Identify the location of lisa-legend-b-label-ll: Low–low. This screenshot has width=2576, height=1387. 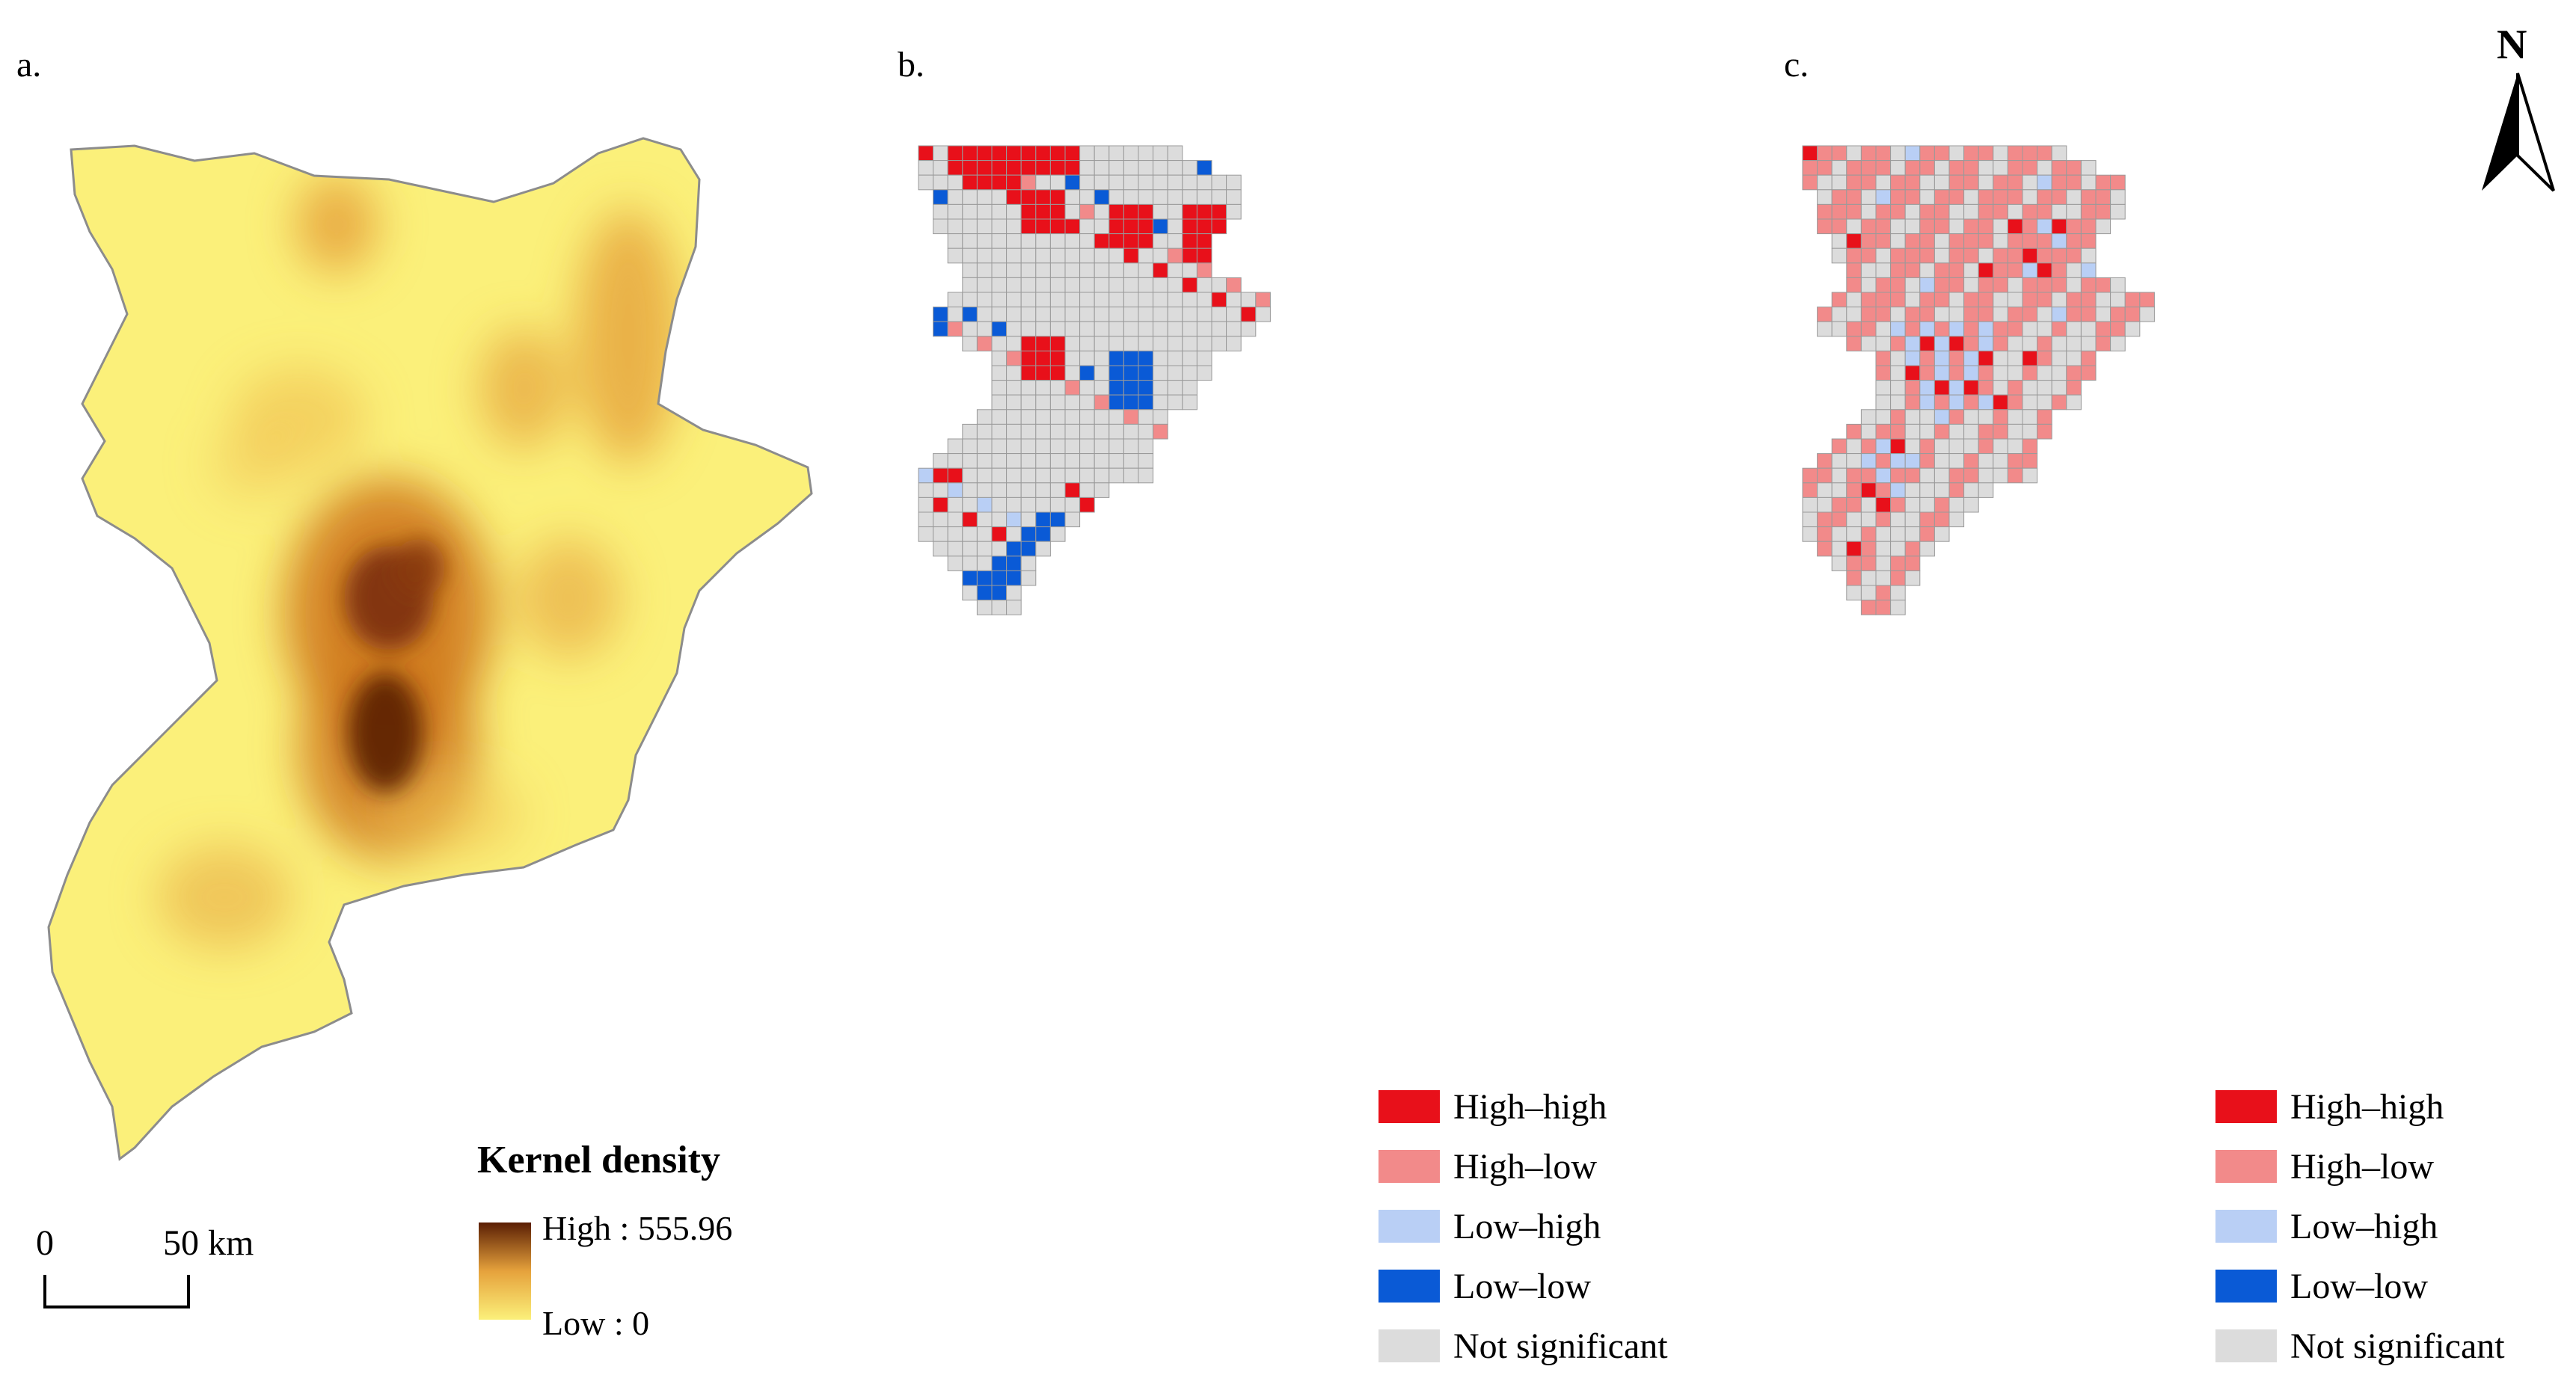
(1522, 1286).